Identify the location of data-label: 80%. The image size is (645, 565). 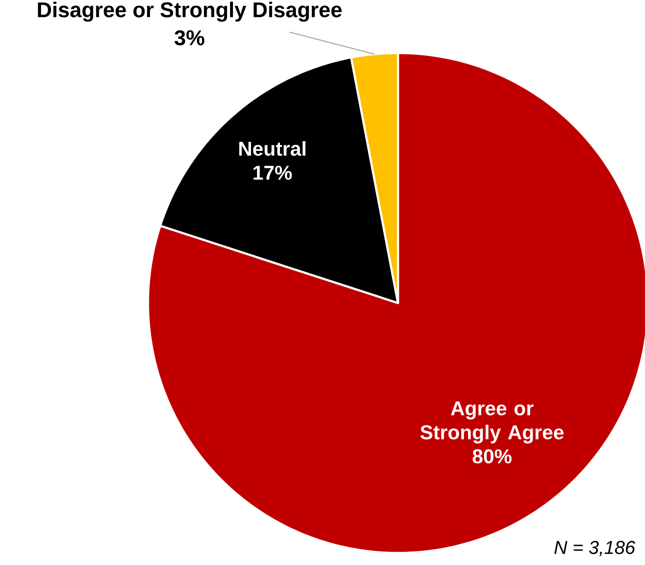
(492, 456).